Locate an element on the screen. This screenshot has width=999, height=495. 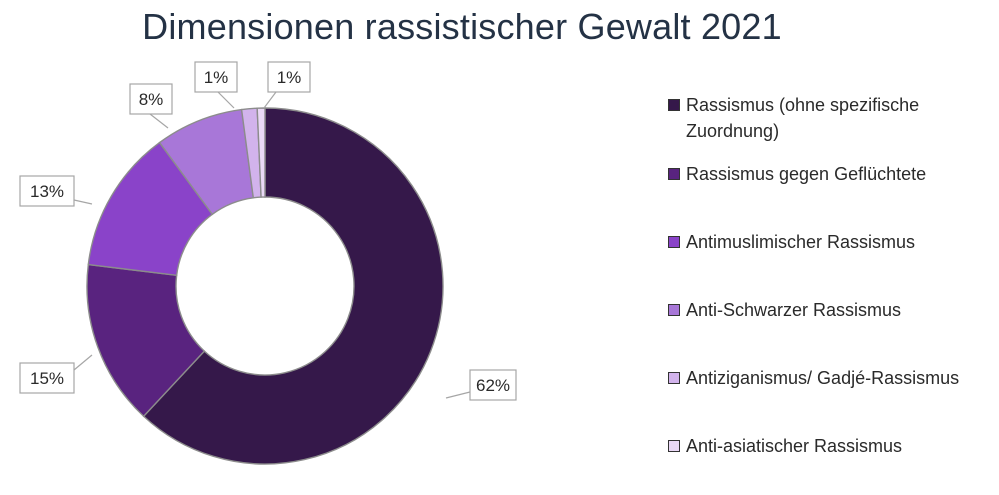
data-label-anti-asiatisch: 1% is located at coordinates (287, 85).